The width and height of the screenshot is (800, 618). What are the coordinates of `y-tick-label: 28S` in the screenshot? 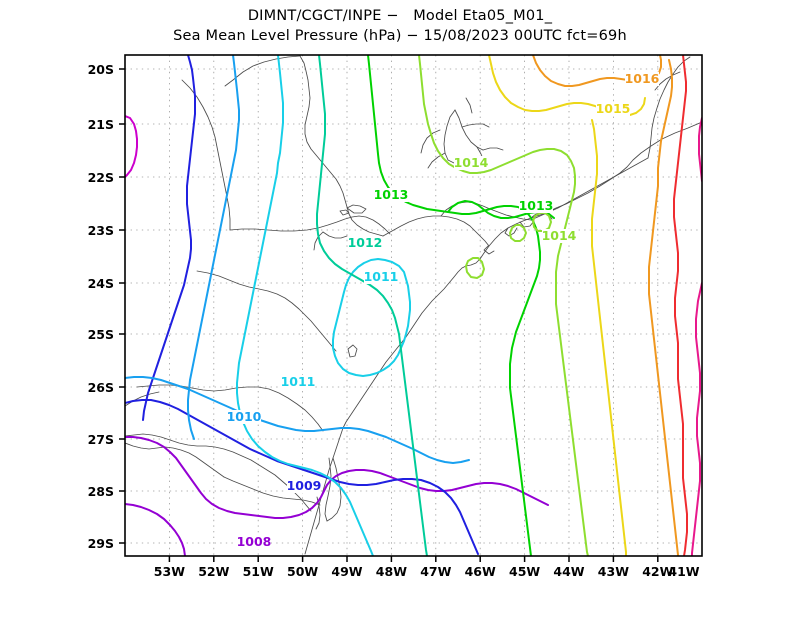 It's located at (101, 491).